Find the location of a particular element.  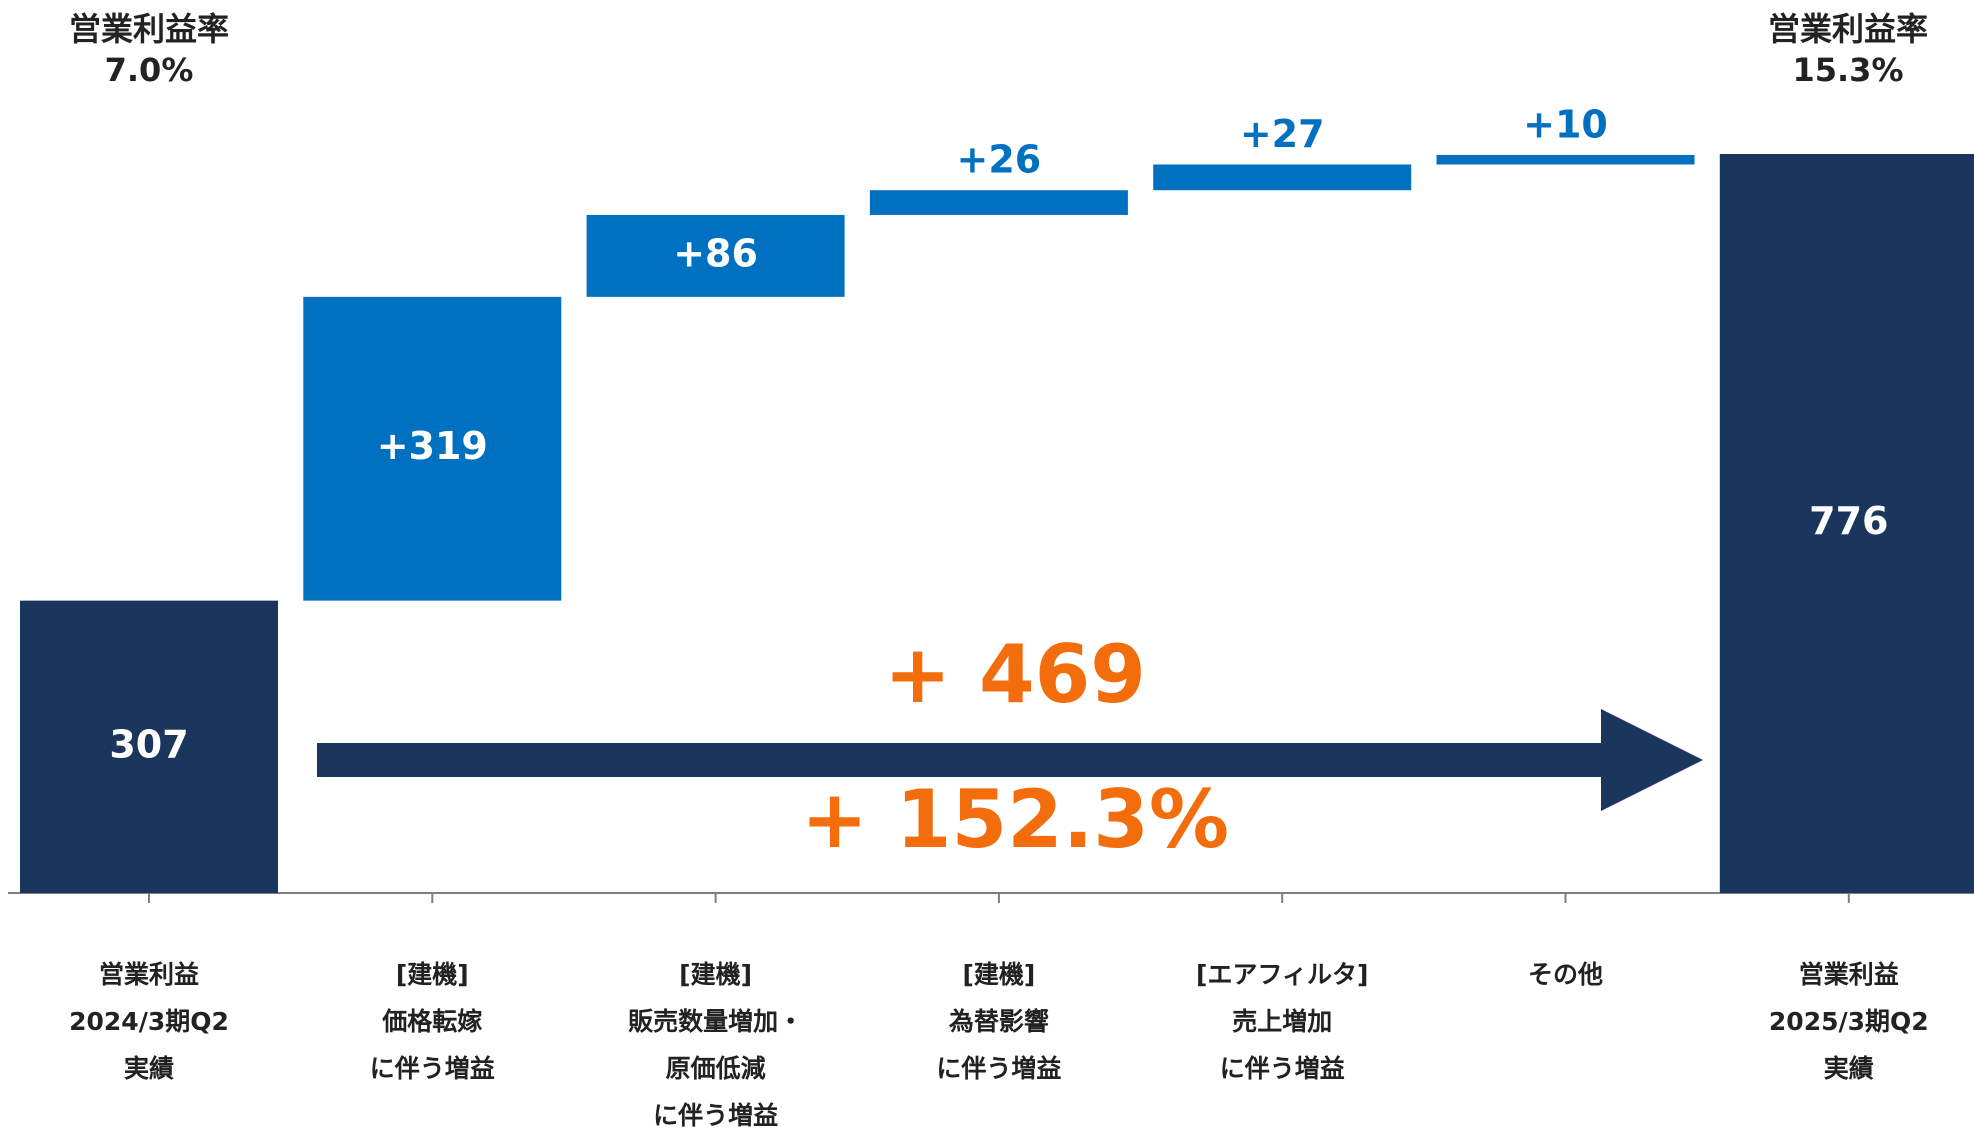

change-arrow is located at coordinates (1010, 760).